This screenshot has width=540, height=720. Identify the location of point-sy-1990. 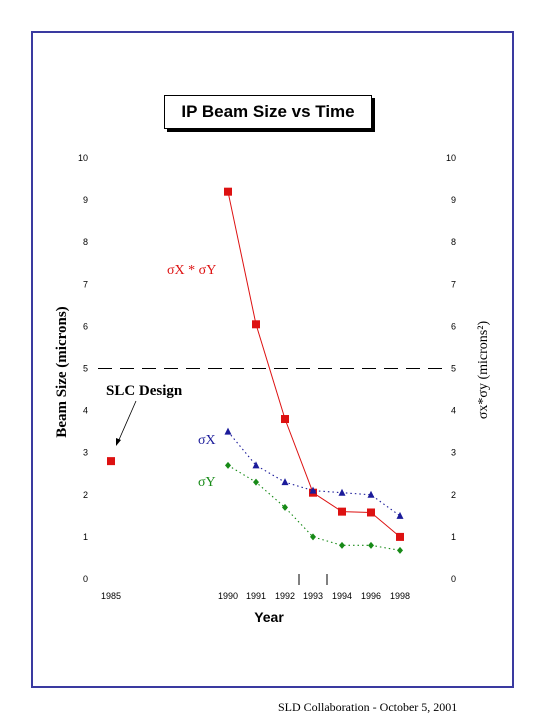
(228, 465).